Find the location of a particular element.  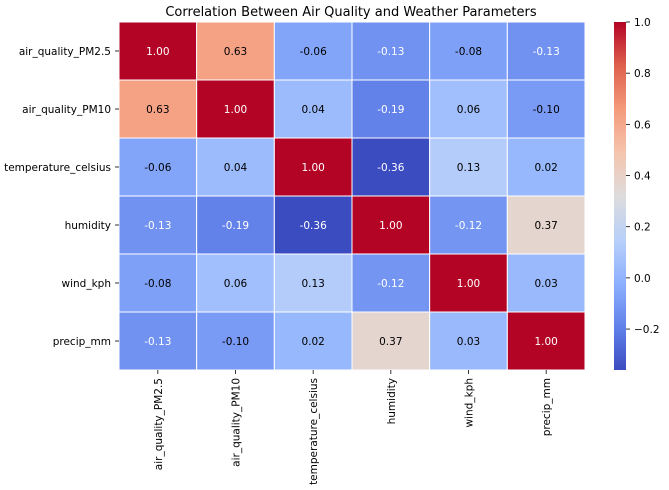

row-label-1: air_quality_PM10 is located at coordinates (66, 110).